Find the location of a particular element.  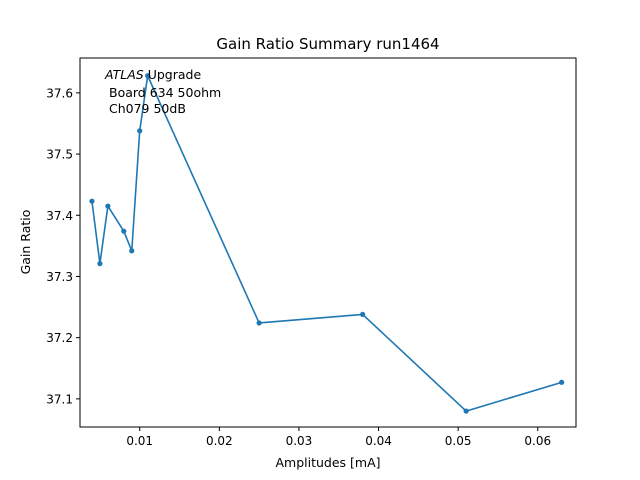

x-tick-label: 0.01 is located at coordinates (139, 441).